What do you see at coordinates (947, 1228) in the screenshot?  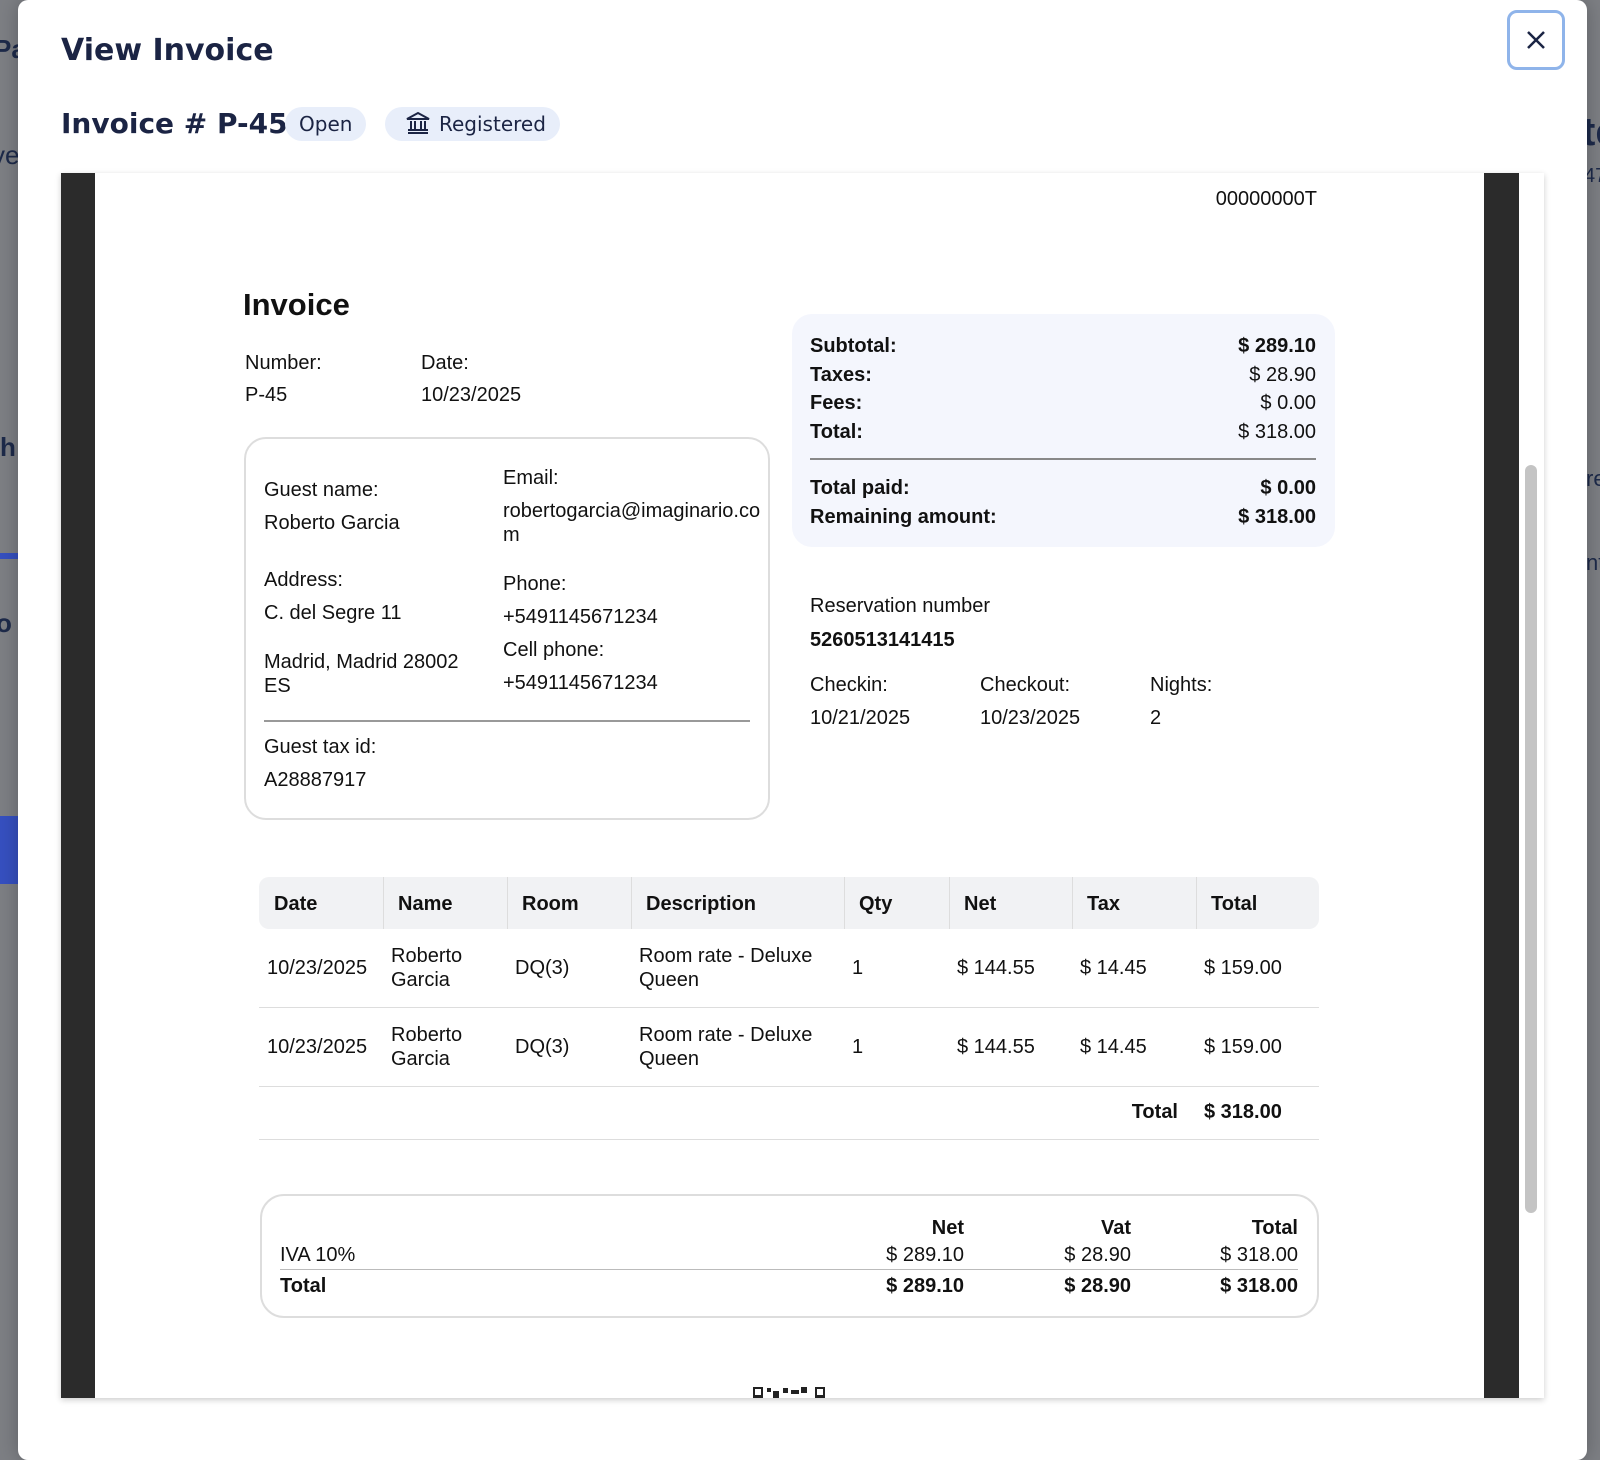 I see `tax-header: Net` at bounding box center [947, 1228].